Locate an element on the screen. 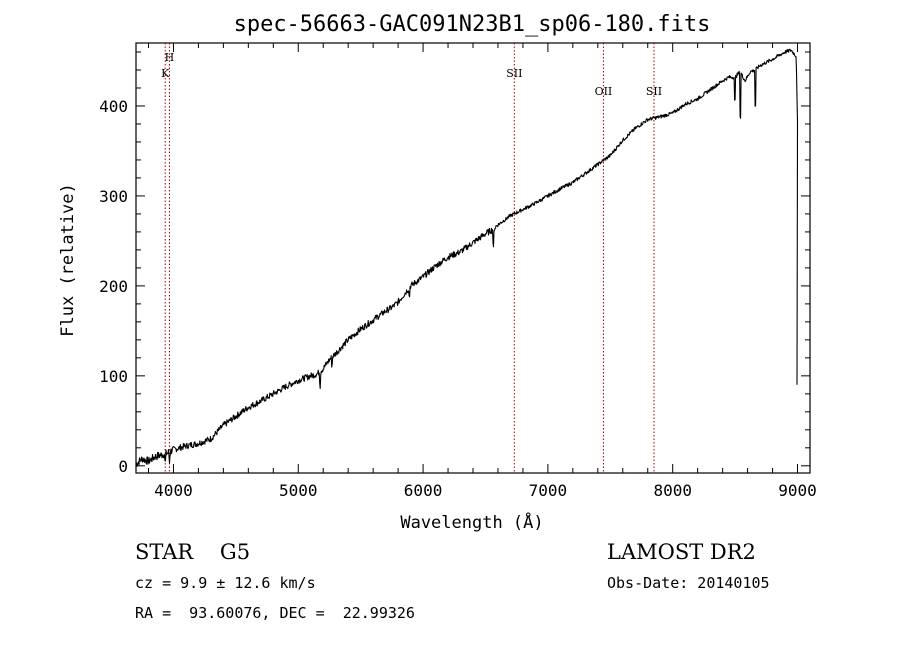  observation-date: Obs-Date: 20140105 is located at coordinates (688, 583).